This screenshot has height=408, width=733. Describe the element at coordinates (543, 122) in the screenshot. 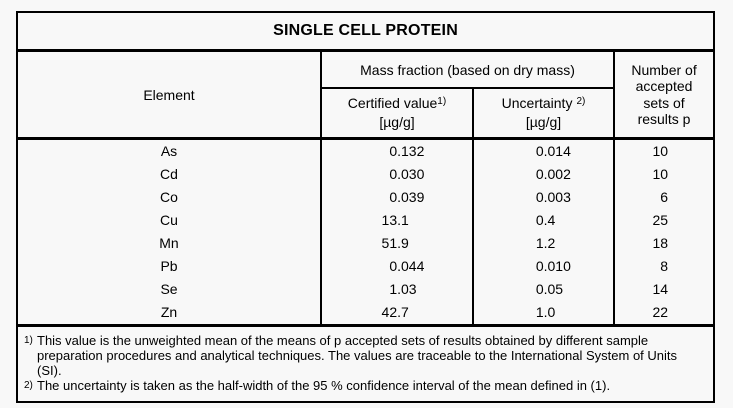

I see `uncertainty-unit: [µg/g]` at that location.